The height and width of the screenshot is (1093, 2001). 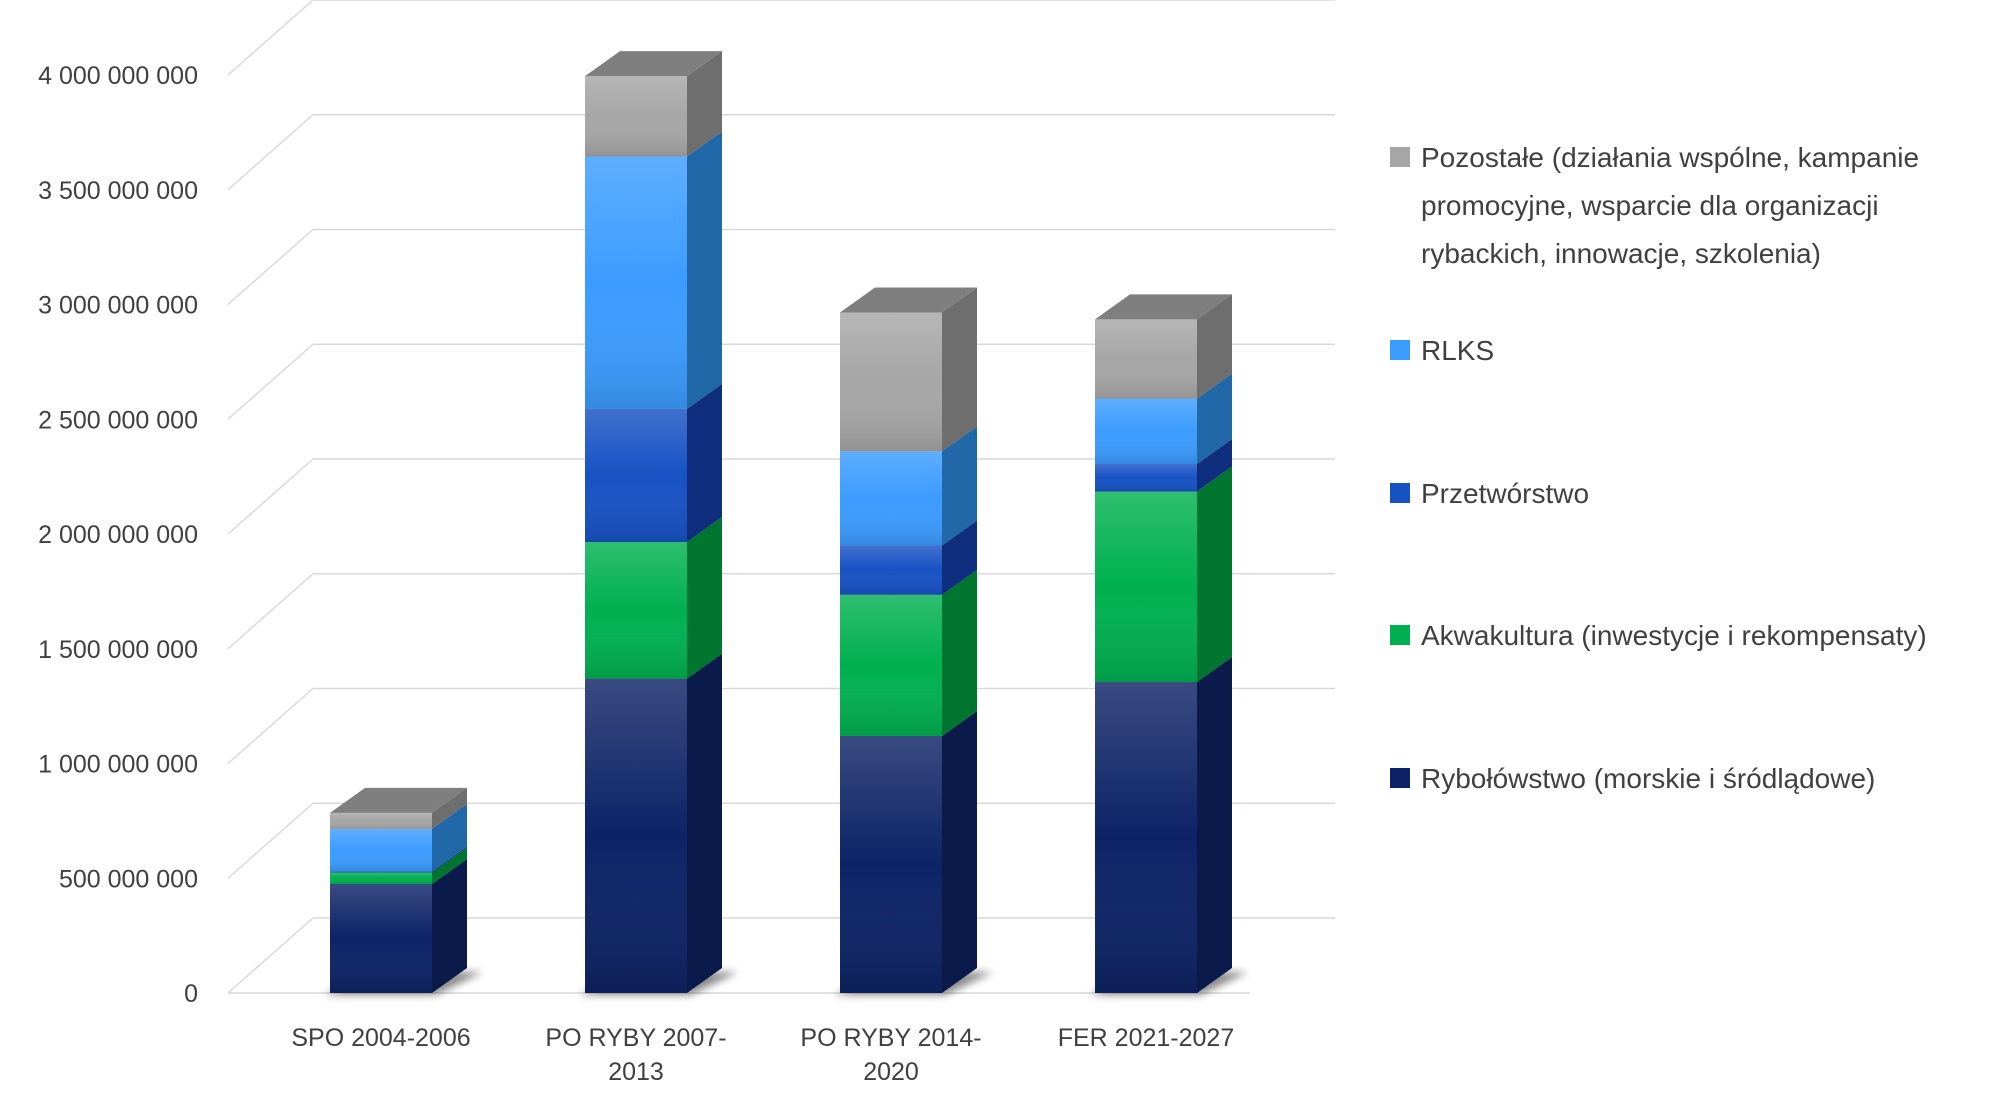 I want to click on legend-item: Akwakultura (inwestycje i rekompensaty), so click(x=1658, y=635).